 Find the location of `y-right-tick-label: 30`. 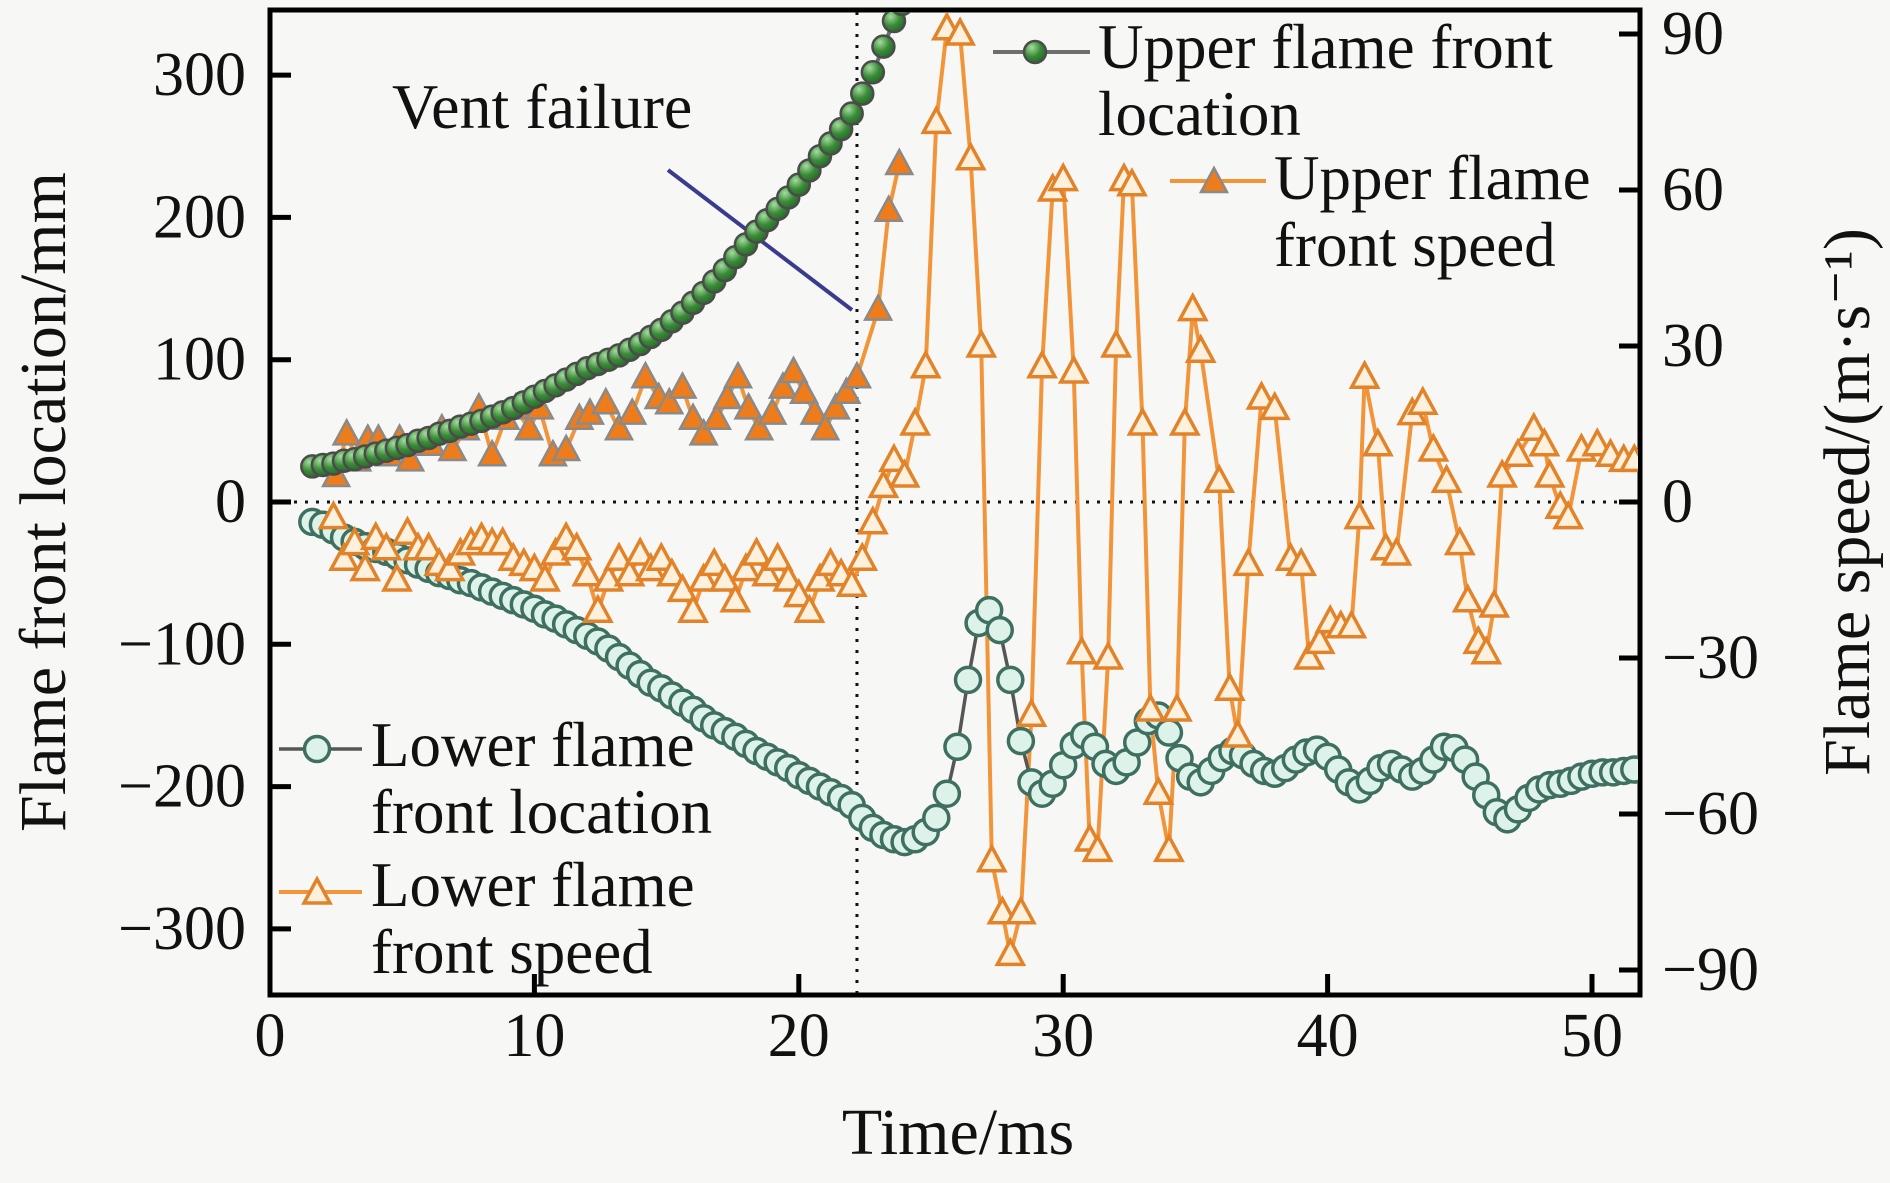

y-right-tick-label: 30 is located at coordinates (1693, 346).